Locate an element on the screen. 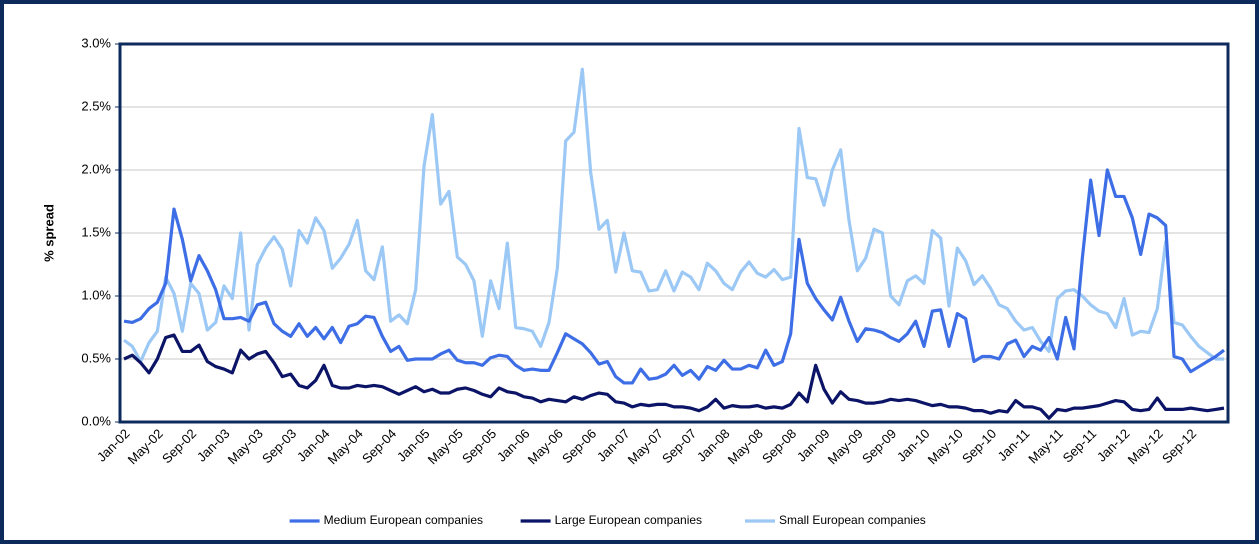 This screenshot has width=1259, height=544. y-tick-label: 0.0% is located at coordinates (96, 420).